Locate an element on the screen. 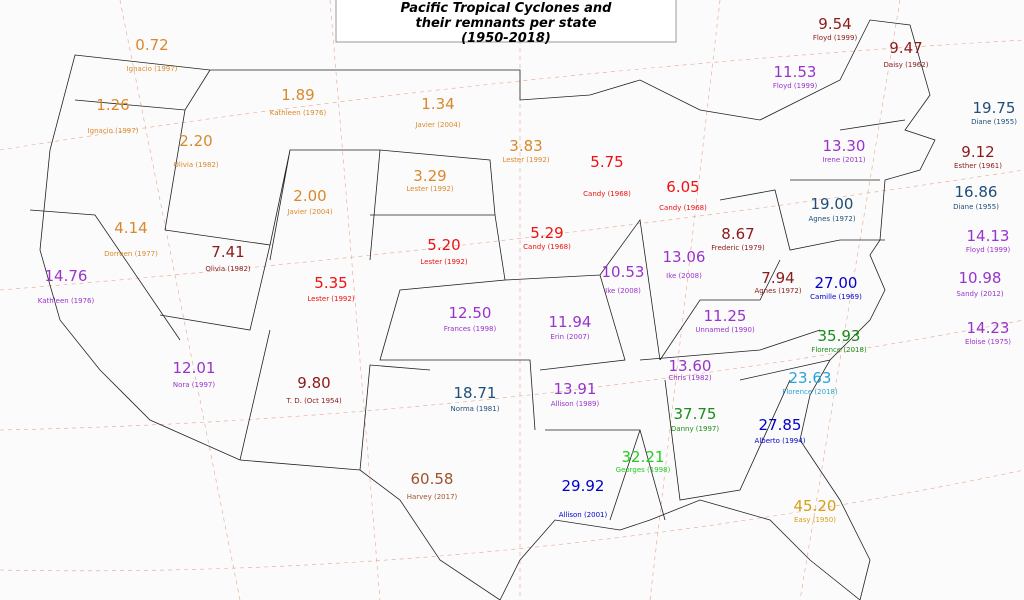  rainfall-value: 3.83 is located at coordinates (525, 146).